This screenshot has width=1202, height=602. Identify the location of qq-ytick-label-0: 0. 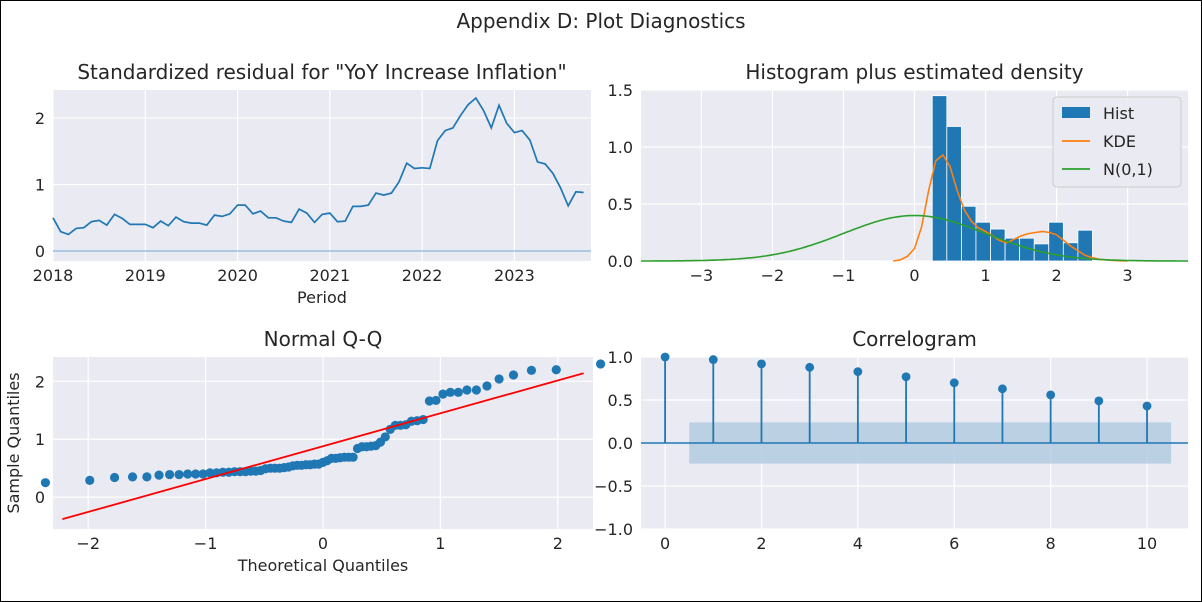
(40, 497).